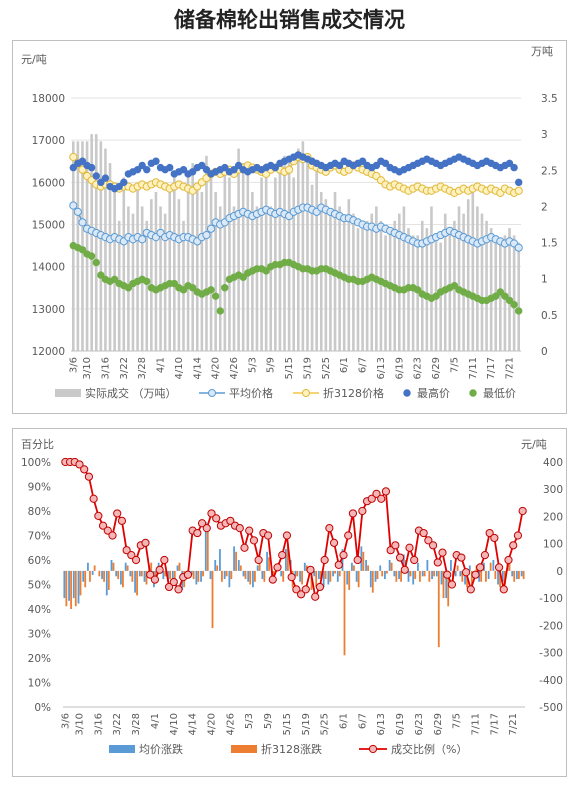 This screenshot has height=789, width=579. Describe the element at coordinates (344, 365) in the screenshot. I see `x-tick-label: 6/1` at that location.